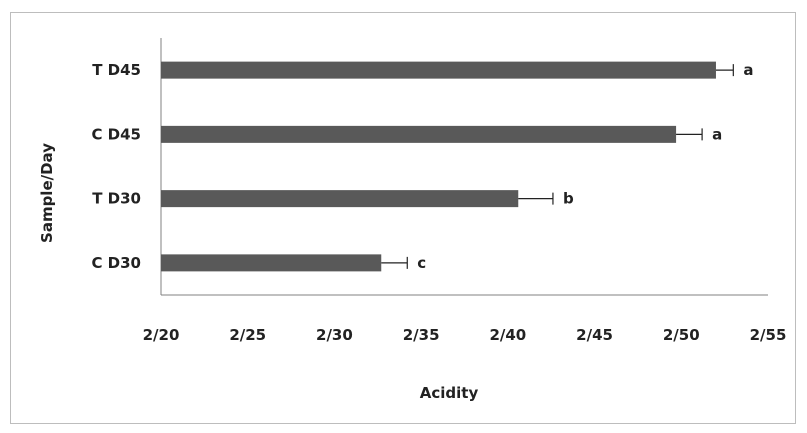  Describe the element at coordinates (334, 335) in the screenshot. I see `x-tick-label: 2/30` at that location.